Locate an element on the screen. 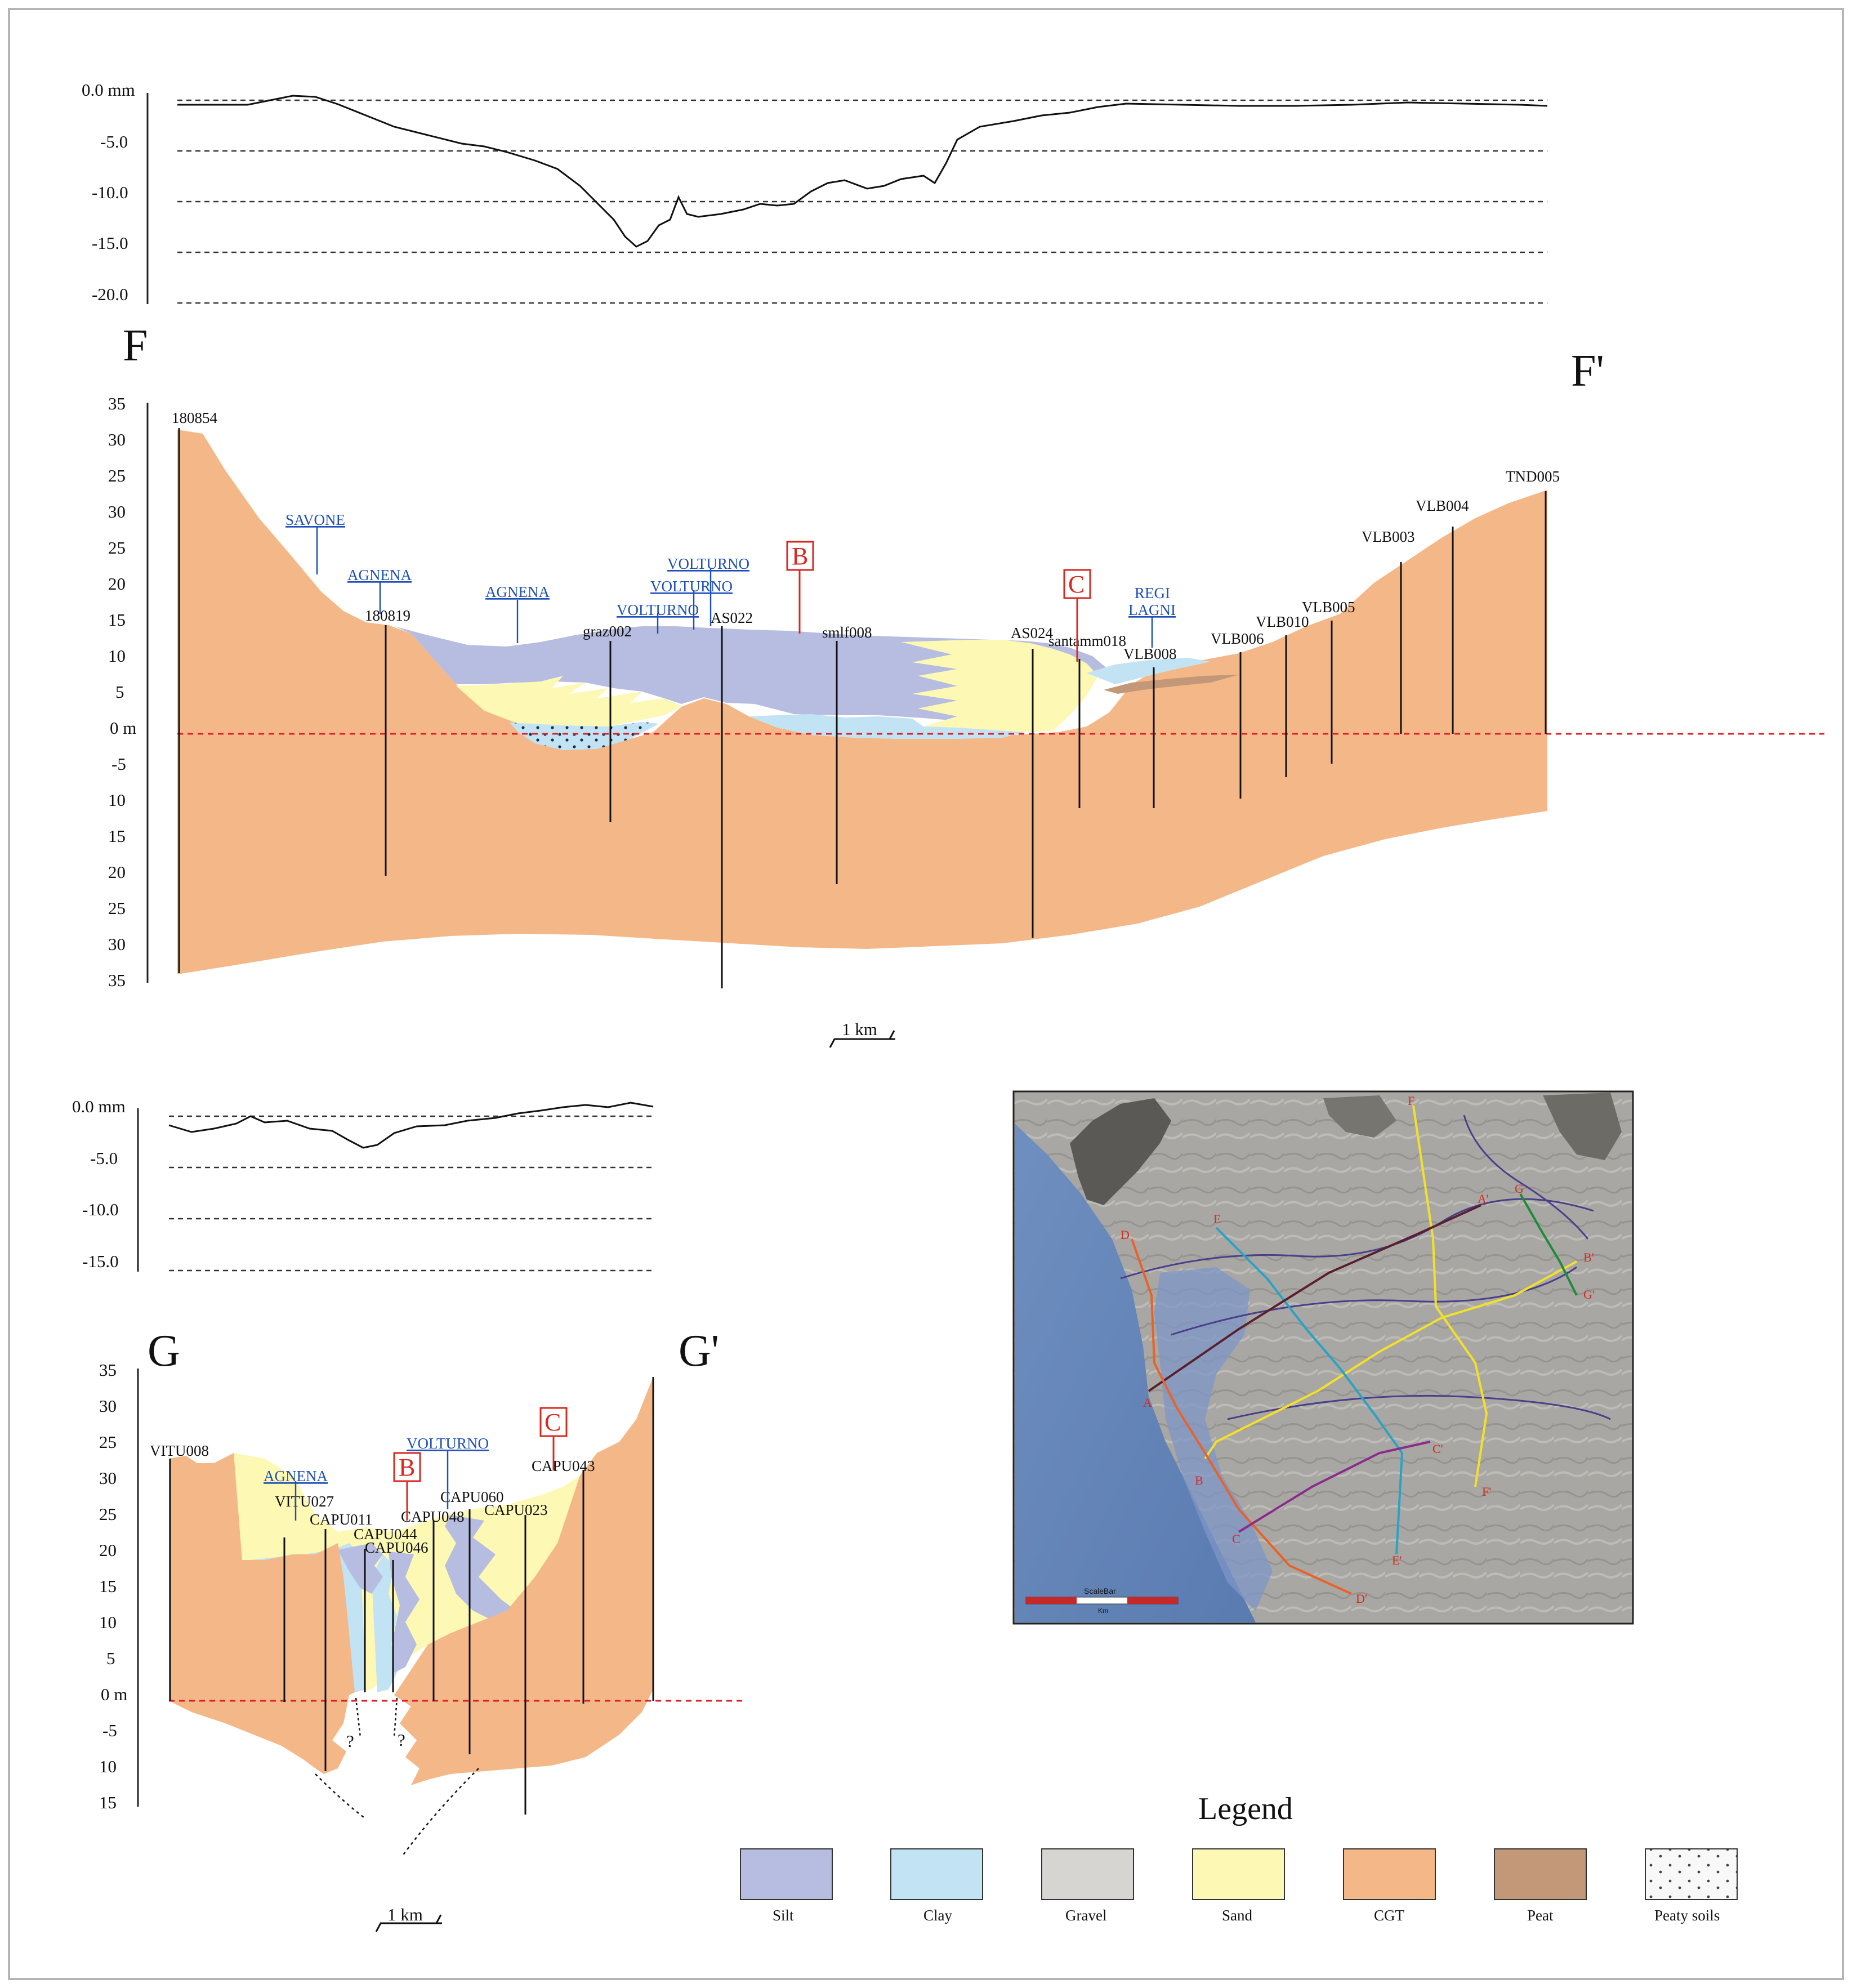 The height and width of the screenshot is (1988, 1852). map-label: C is located at coordinates (1236, 1539).